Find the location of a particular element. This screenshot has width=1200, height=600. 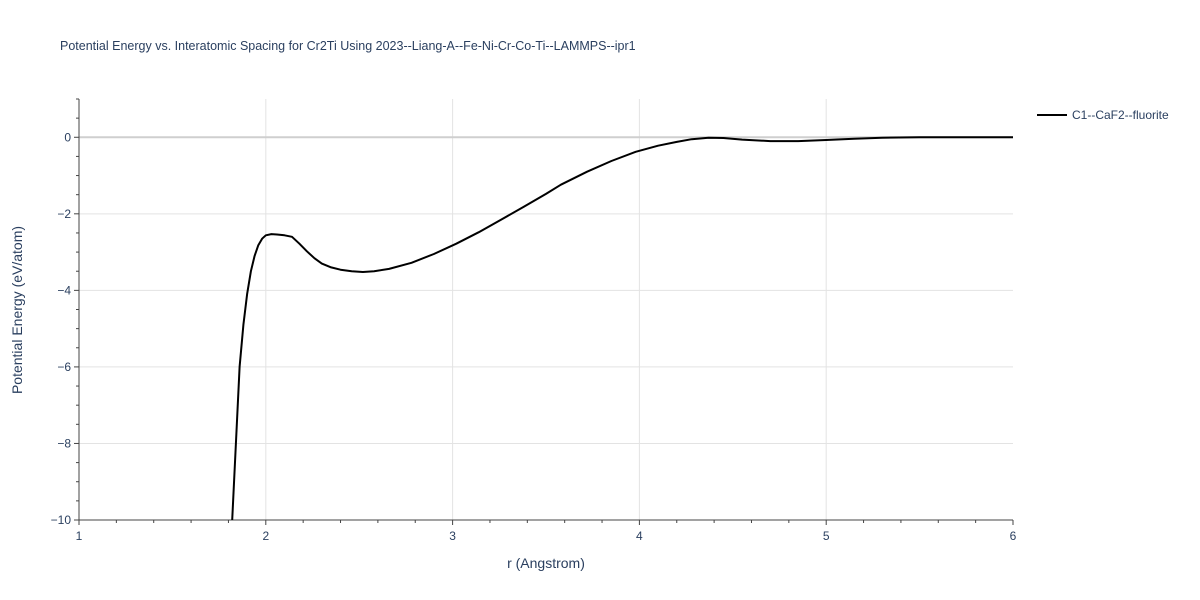

x-tick-label: 3 is located at coordinates (452, 536).